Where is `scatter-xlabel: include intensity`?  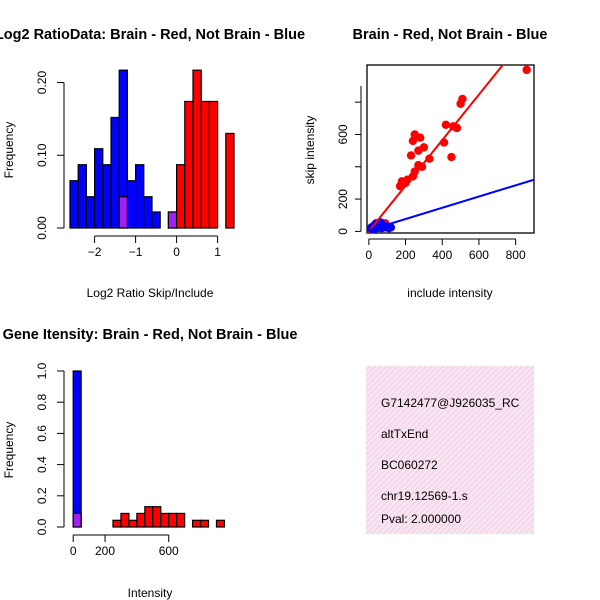
scatter-xlabel: include intensity is located at coordinates (449, 293).